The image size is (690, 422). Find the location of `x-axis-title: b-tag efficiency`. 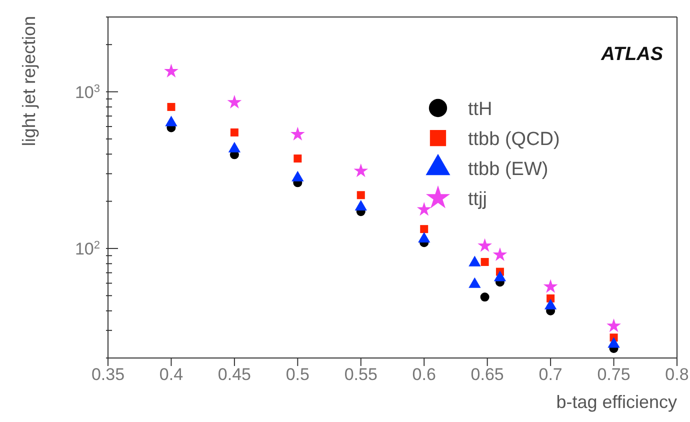

x-axis-title: b-tag efficiency is located at coordinates (616, 402).